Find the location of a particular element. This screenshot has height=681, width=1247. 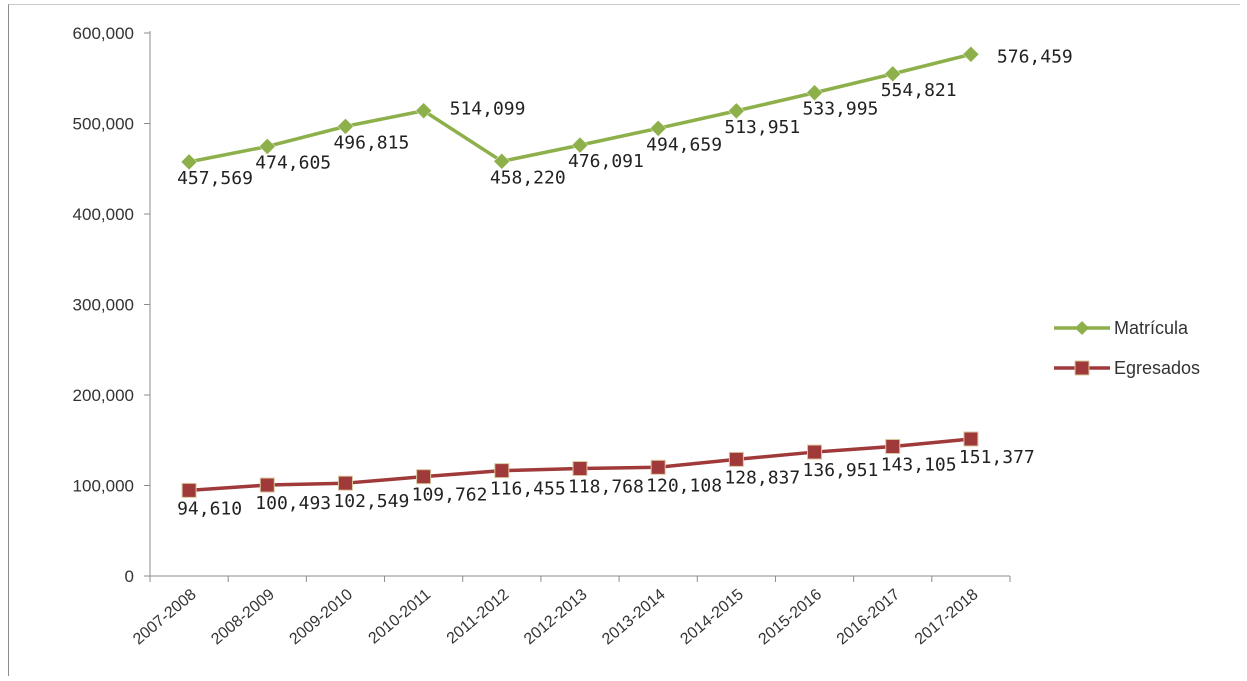

data-label: 458,220 is located at coordinates (528, 177).